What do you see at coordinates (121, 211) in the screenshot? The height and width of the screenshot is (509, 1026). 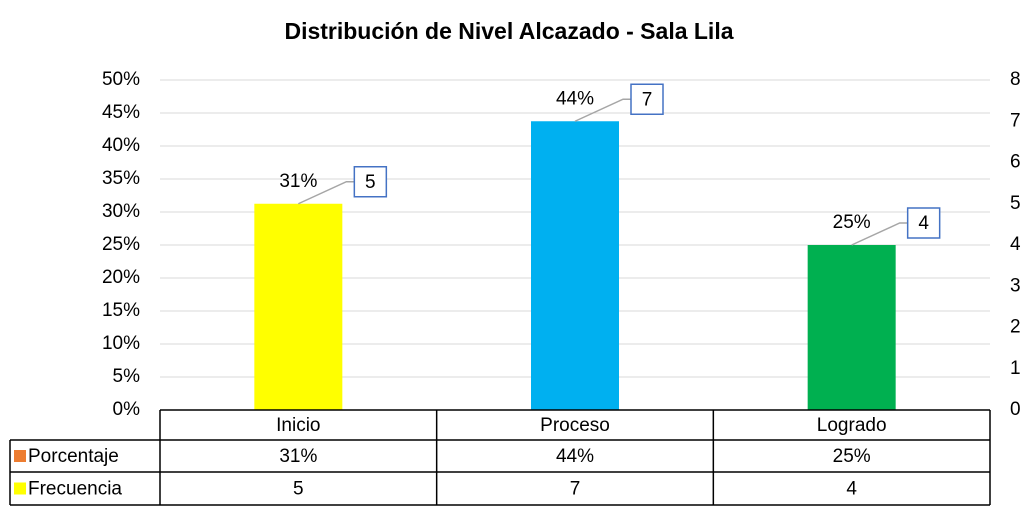 I see `y-tick-label: 30%` at bounding box center [121, 211].